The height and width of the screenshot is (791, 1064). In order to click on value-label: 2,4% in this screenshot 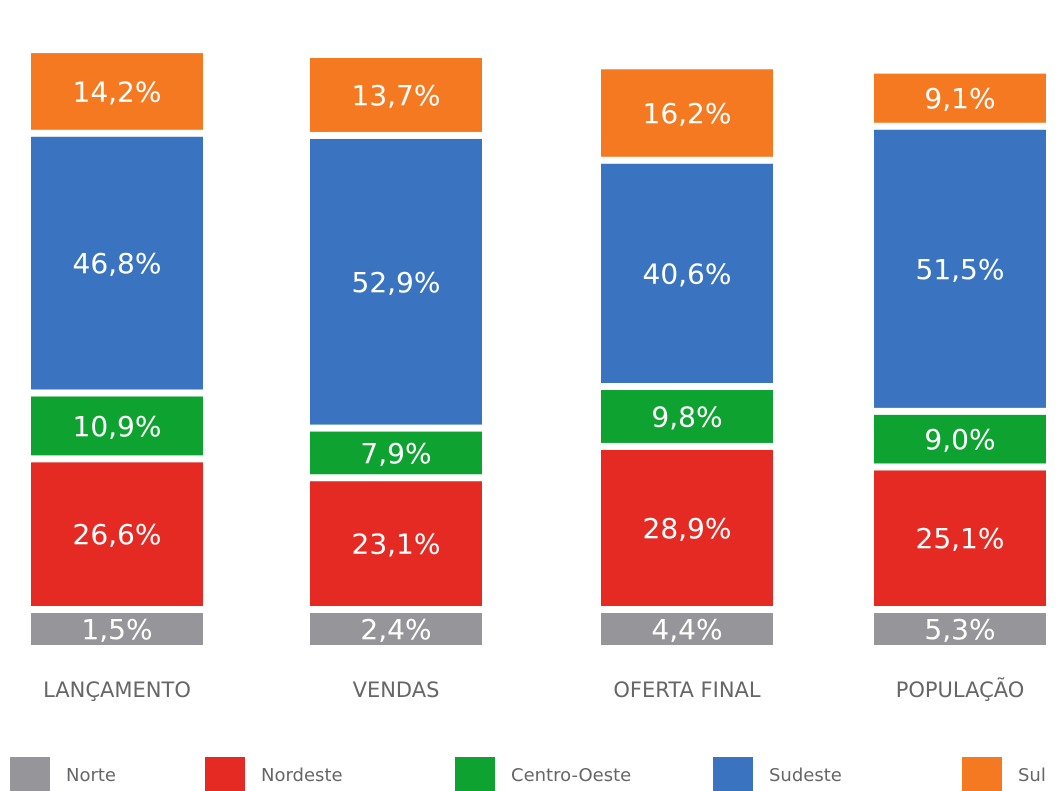, I will do `click(395, 629)`.